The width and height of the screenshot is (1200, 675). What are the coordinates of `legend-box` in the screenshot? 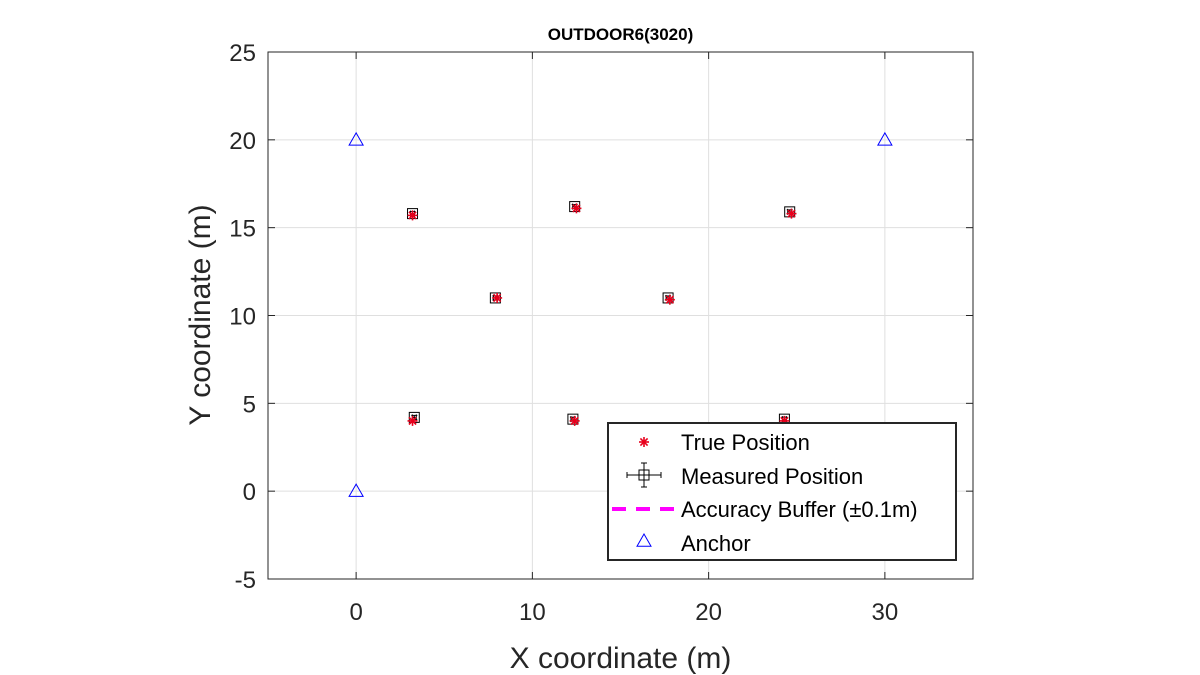 It's located at (782, 491).